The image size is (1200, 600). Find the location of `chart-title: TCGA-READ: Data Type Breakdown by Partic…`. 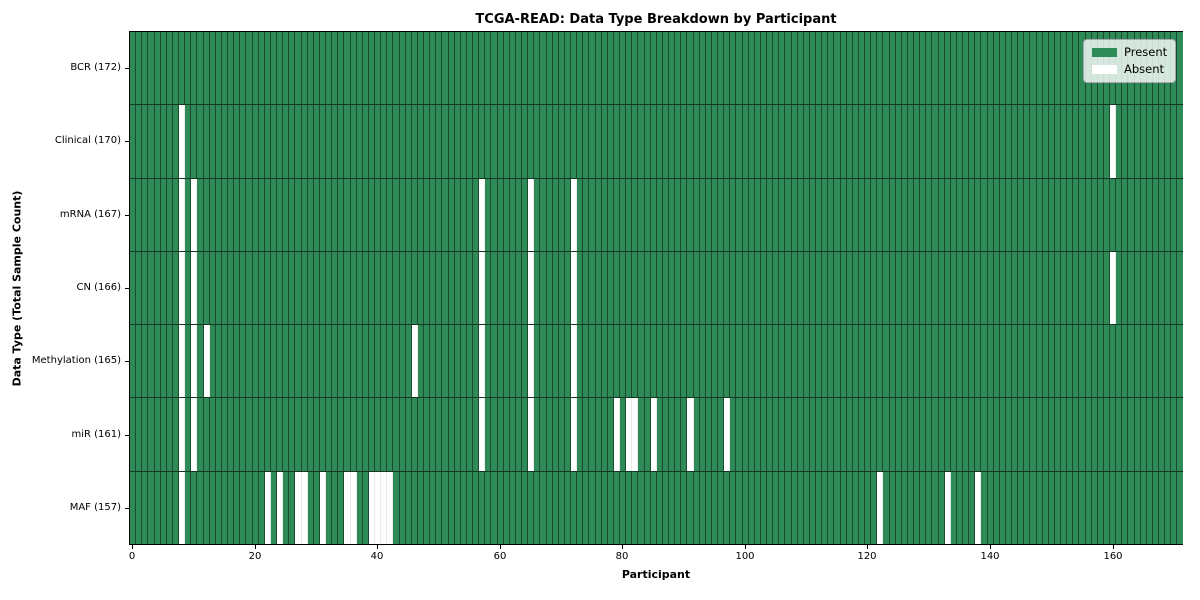

chart-title: TCGA-READ: Data Type Breakdown by Partic… is located at coordinates (656, 19).